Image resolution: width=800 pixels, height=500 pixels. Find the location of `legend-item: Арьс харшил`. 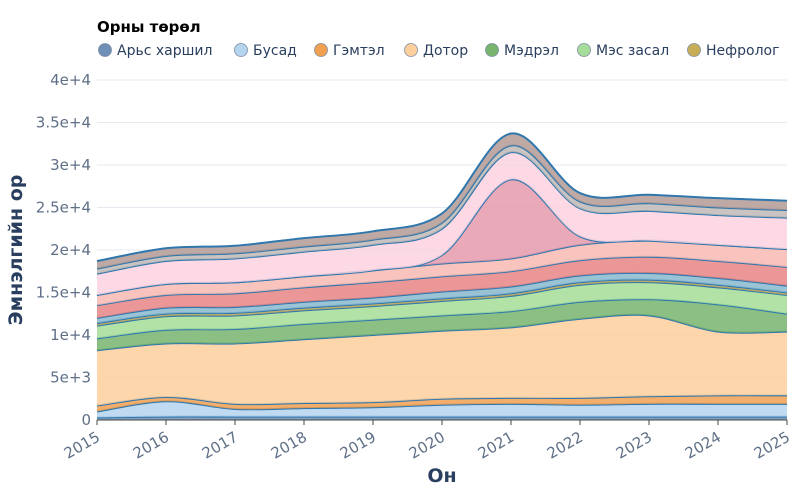

legend-item: Арьс харшил is located at coordinates (155, 51).